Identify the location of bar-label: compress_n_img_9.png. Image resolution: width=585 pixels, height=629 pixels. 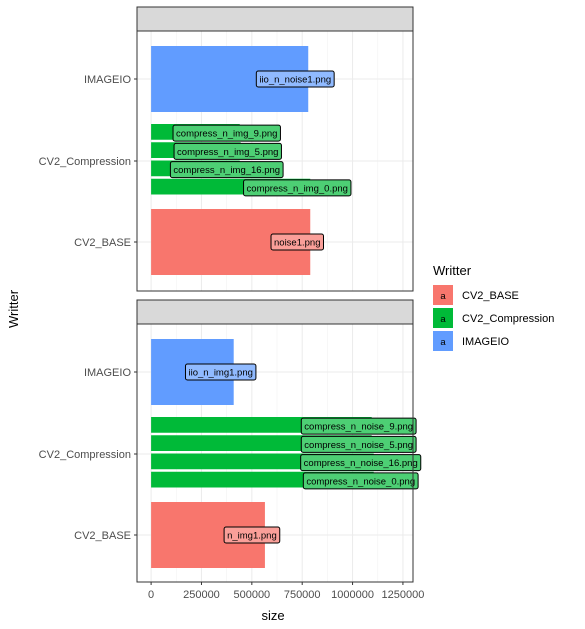
(226, 134).